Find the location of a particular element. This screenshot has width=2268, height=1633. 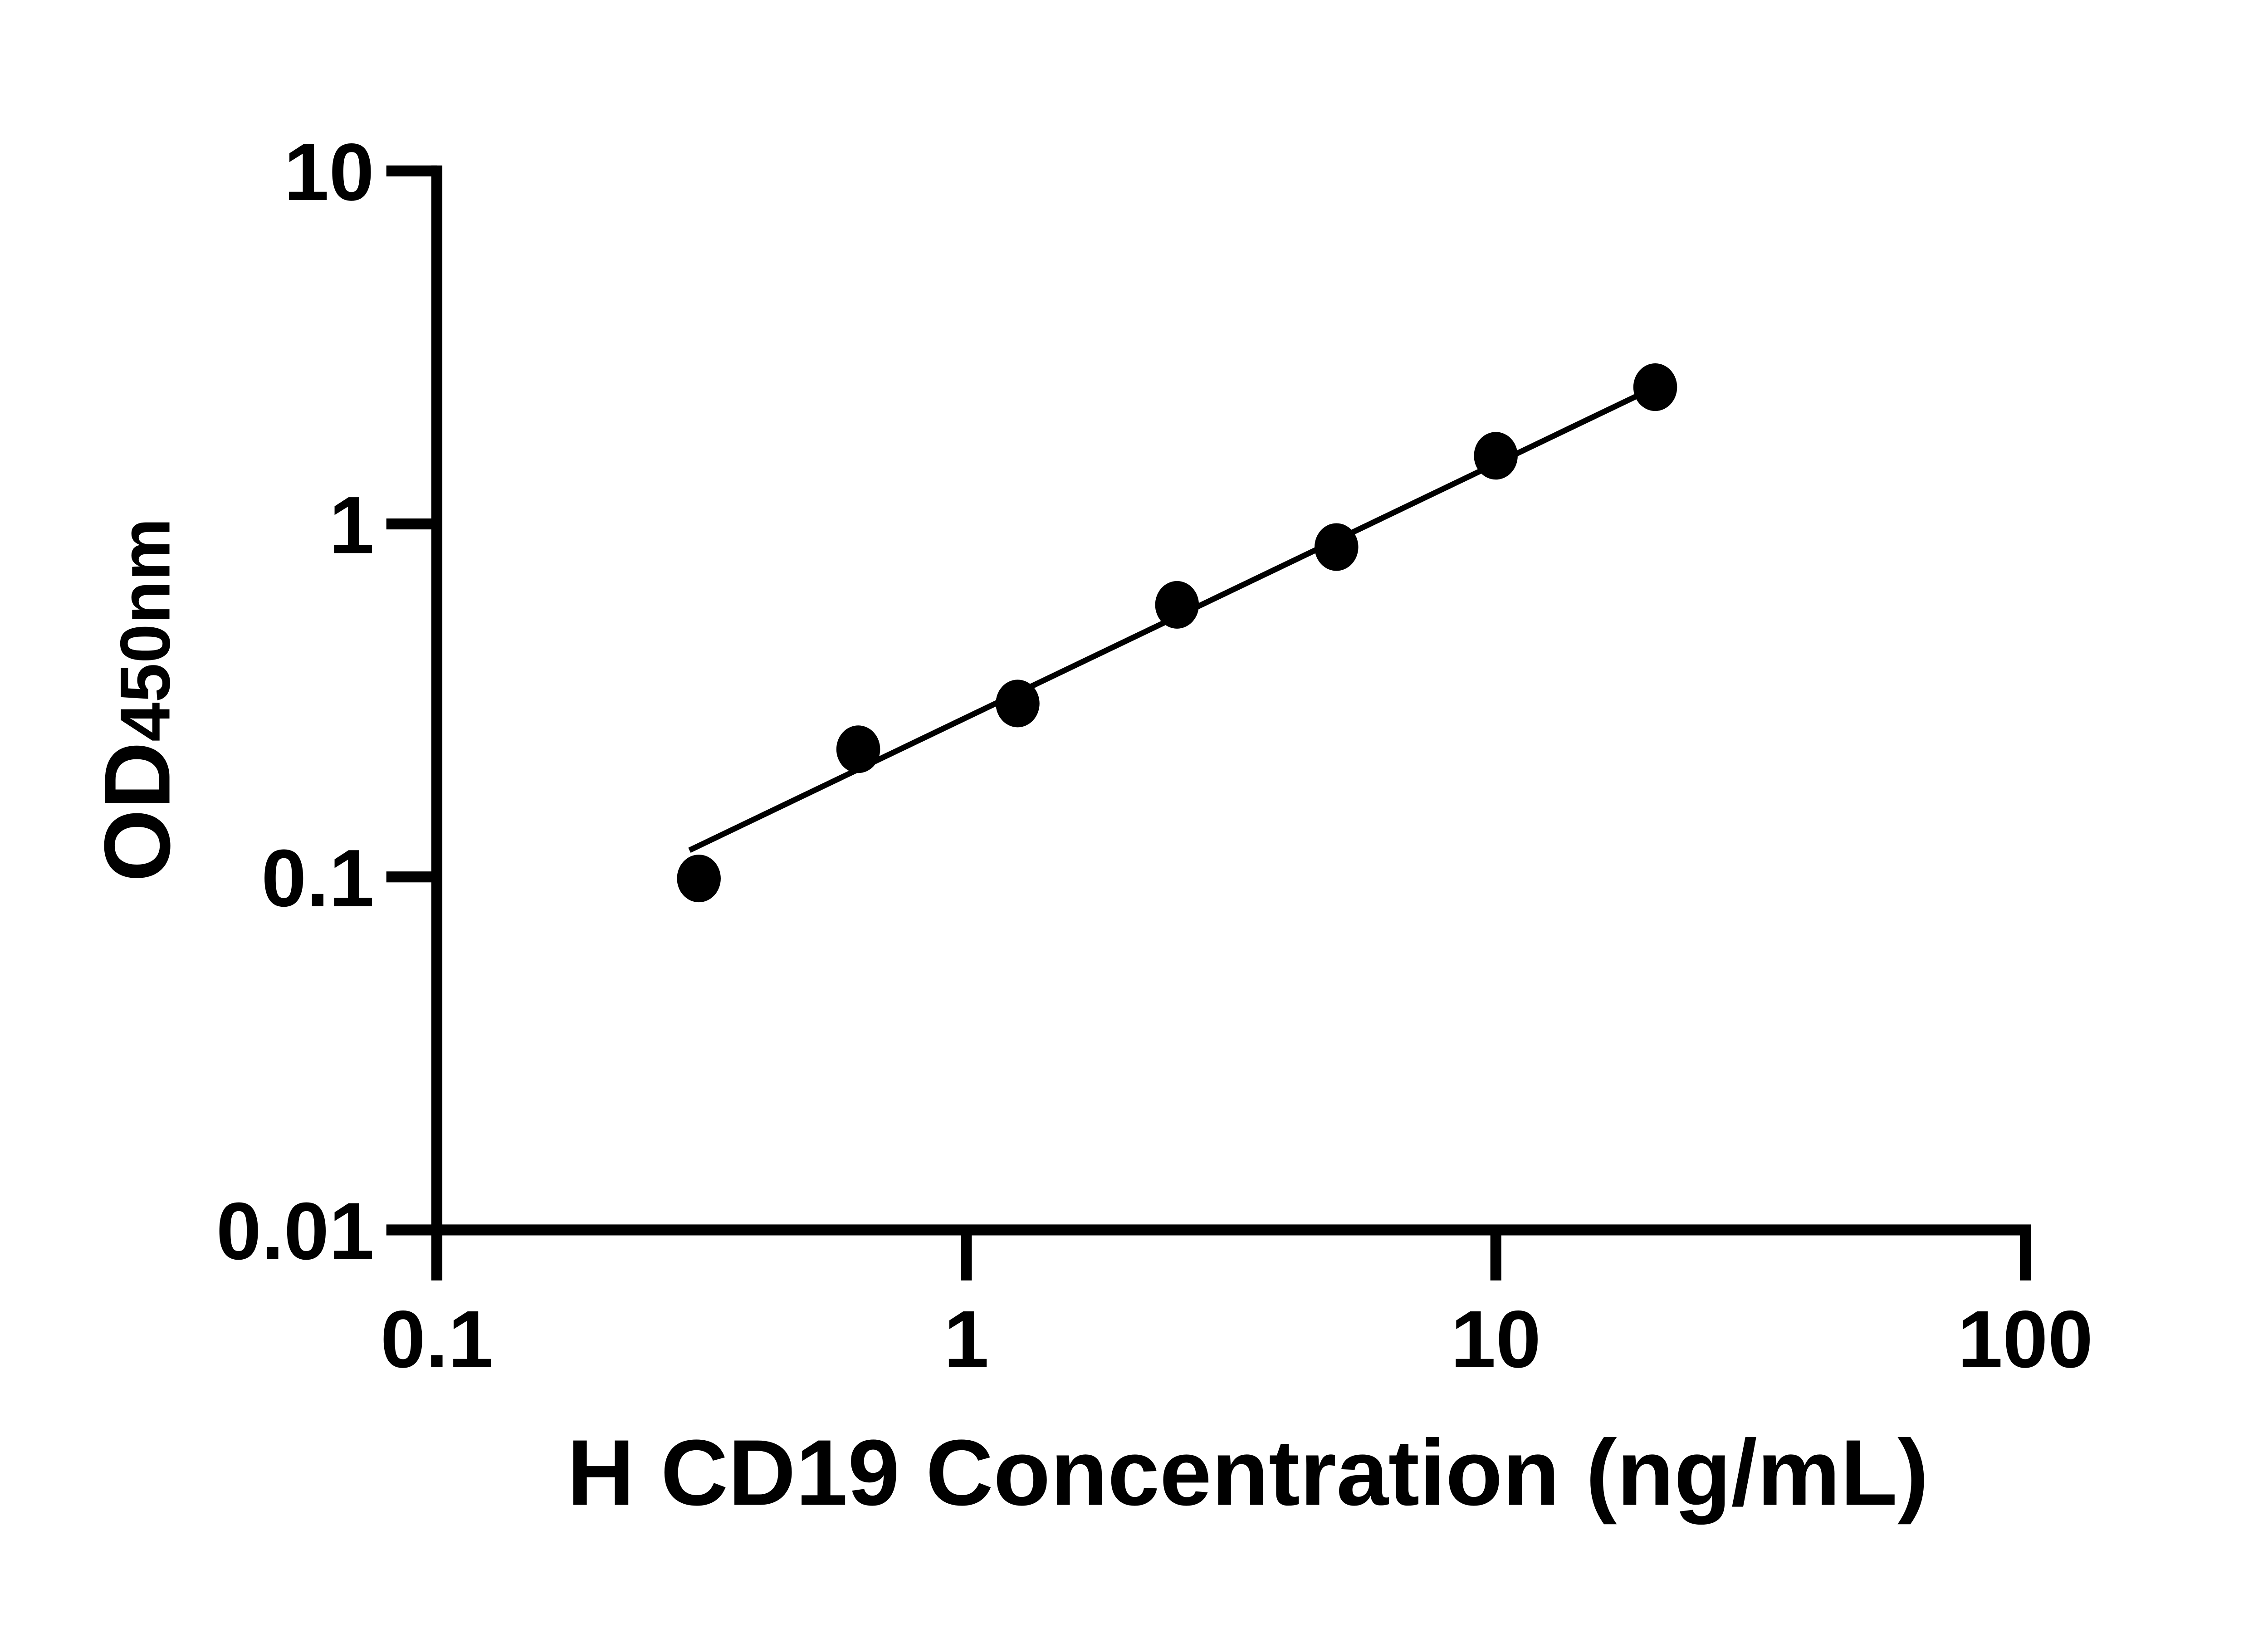

x-axis-tick-label: 100 is located at coordinates (2025, 1339).